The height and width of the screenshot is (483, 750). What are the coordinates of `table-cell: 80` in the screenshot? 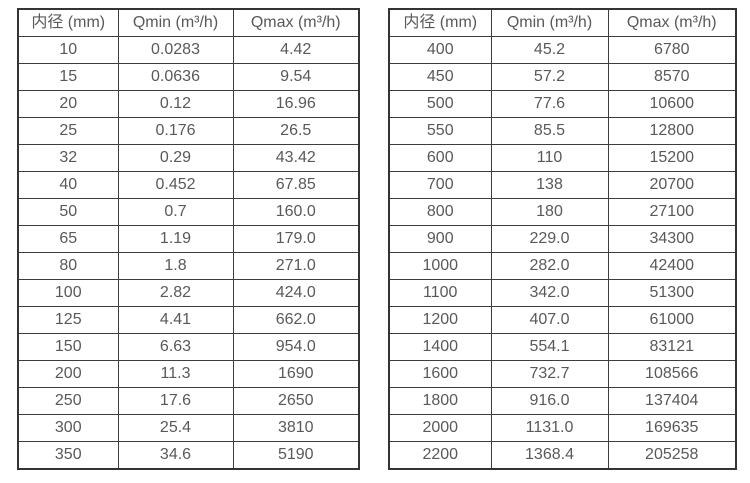 It's located at (68, 266).